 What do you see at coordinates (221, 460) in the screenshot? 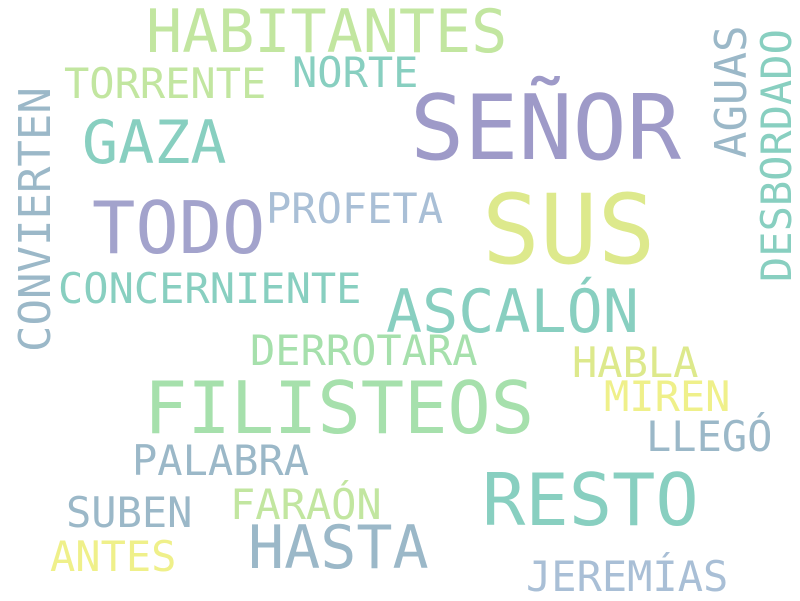
I see `word-palabra: PALABRA` at bounding box center [221, 460].